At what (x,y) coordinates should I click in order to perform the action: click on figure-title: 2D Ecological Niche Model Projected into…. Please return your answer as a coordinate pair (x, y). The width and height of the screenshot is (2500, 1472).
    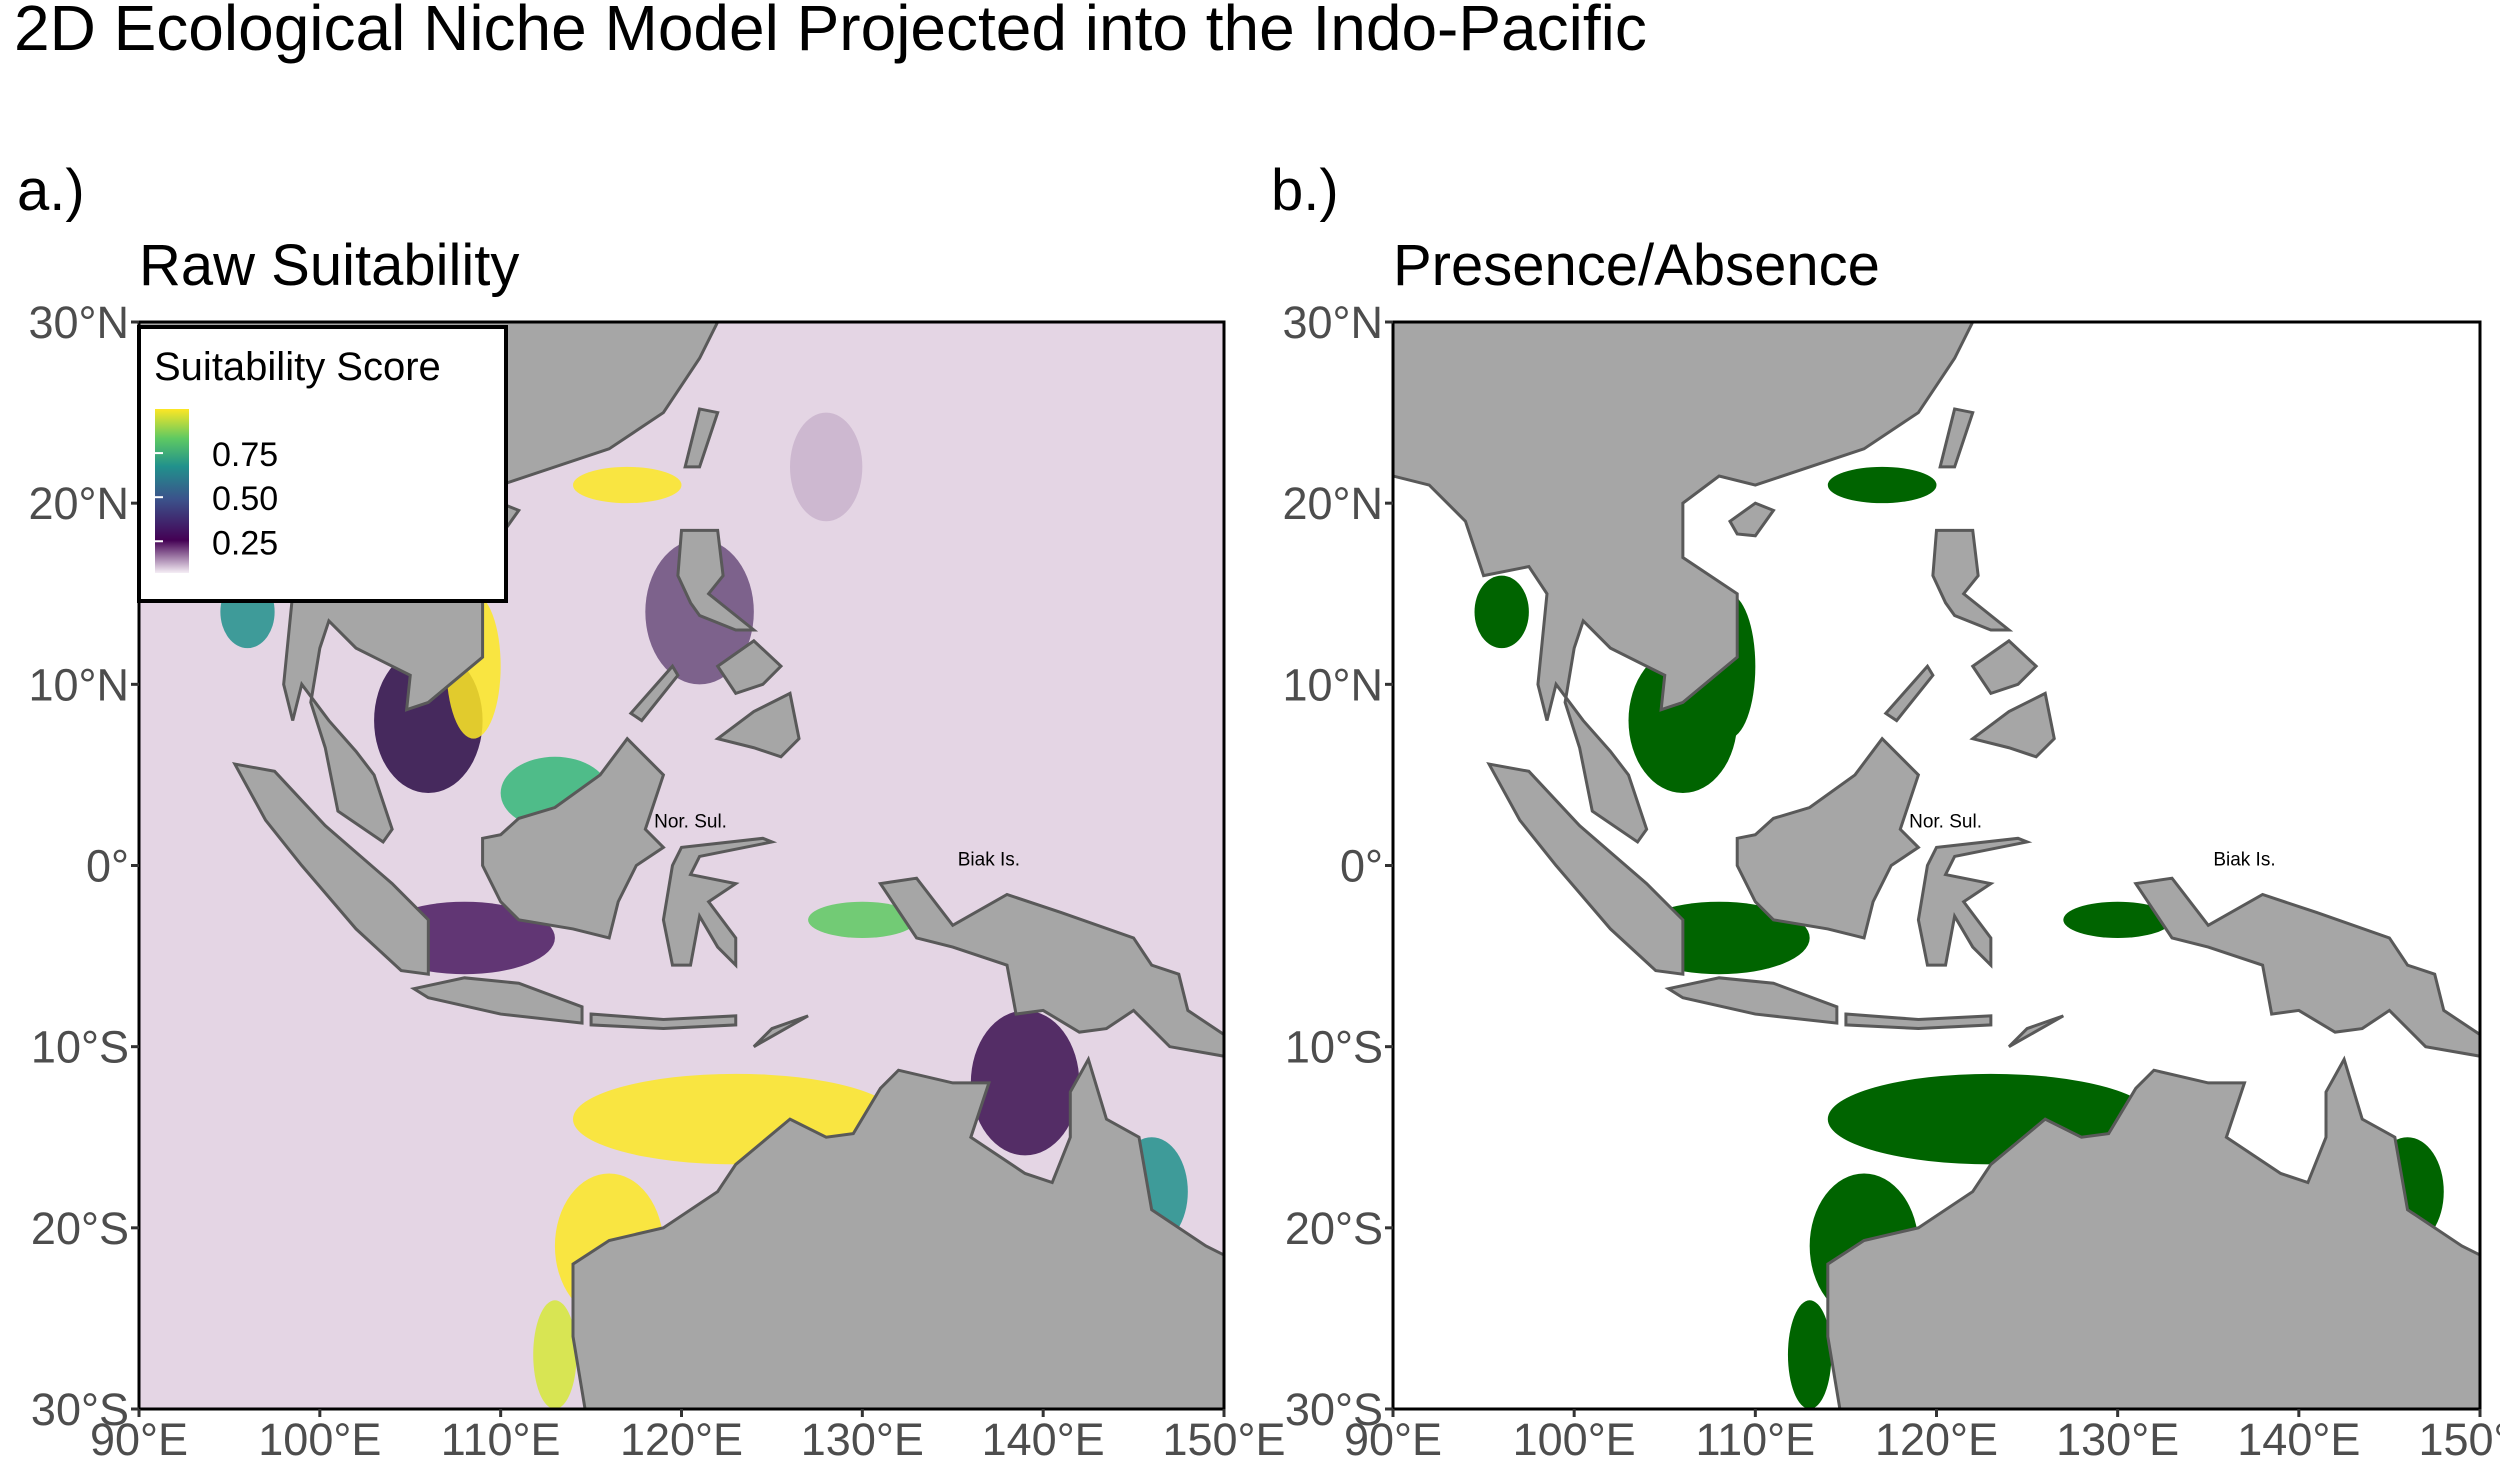
    Looking at the image, I should click on (830, 32).